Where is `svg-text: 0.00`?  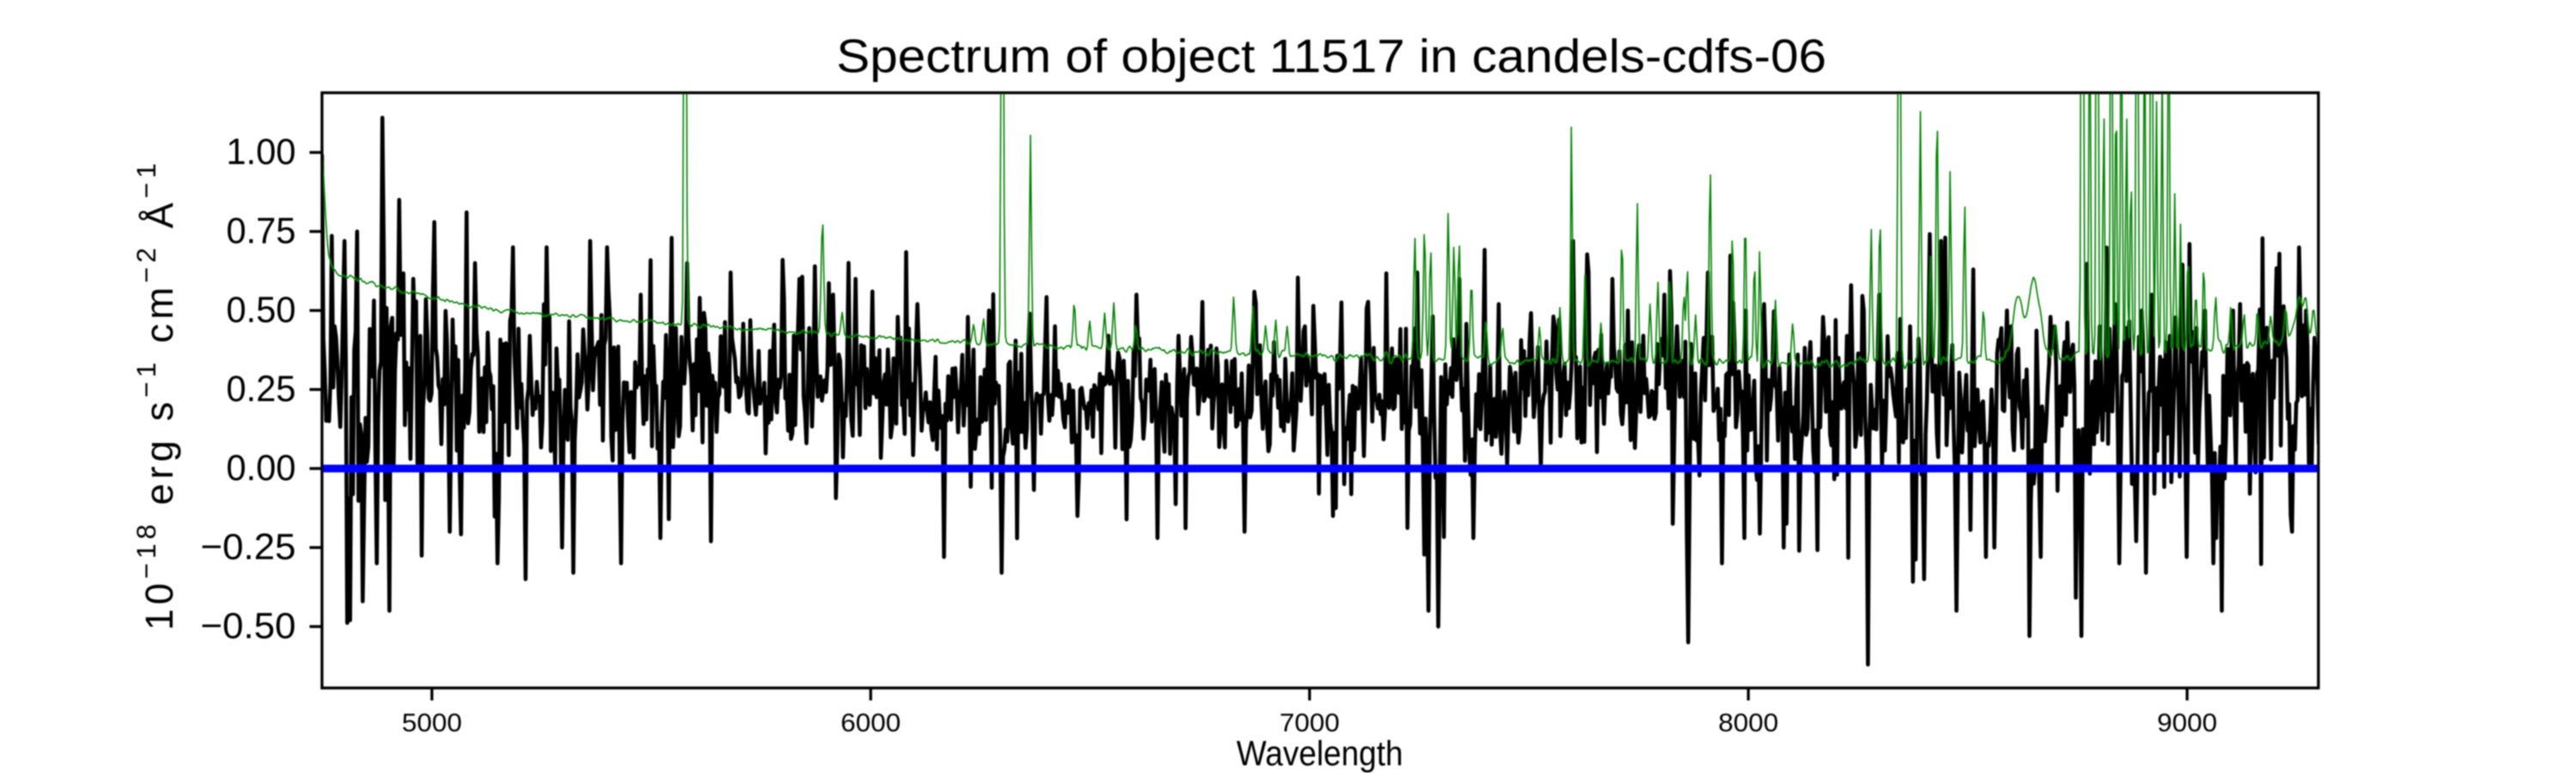 svg-text: 0.00 is located at coordinates (261, 468).